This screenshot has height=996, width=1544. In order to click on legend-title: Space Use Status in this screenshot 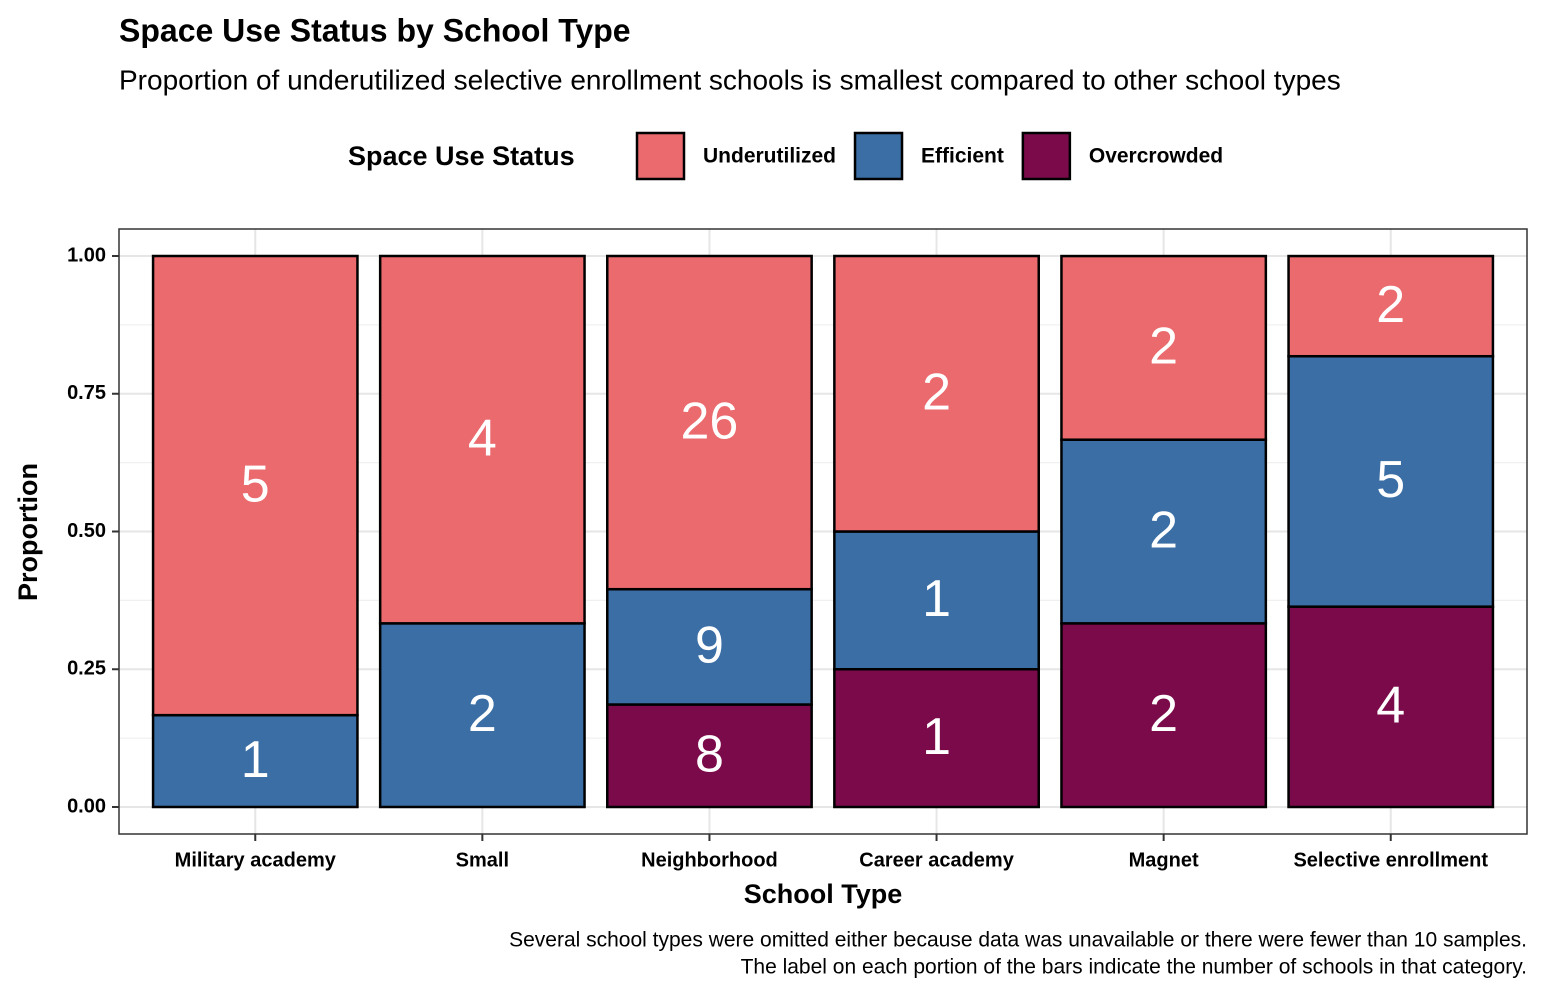, I will do `click(461, 156)`.